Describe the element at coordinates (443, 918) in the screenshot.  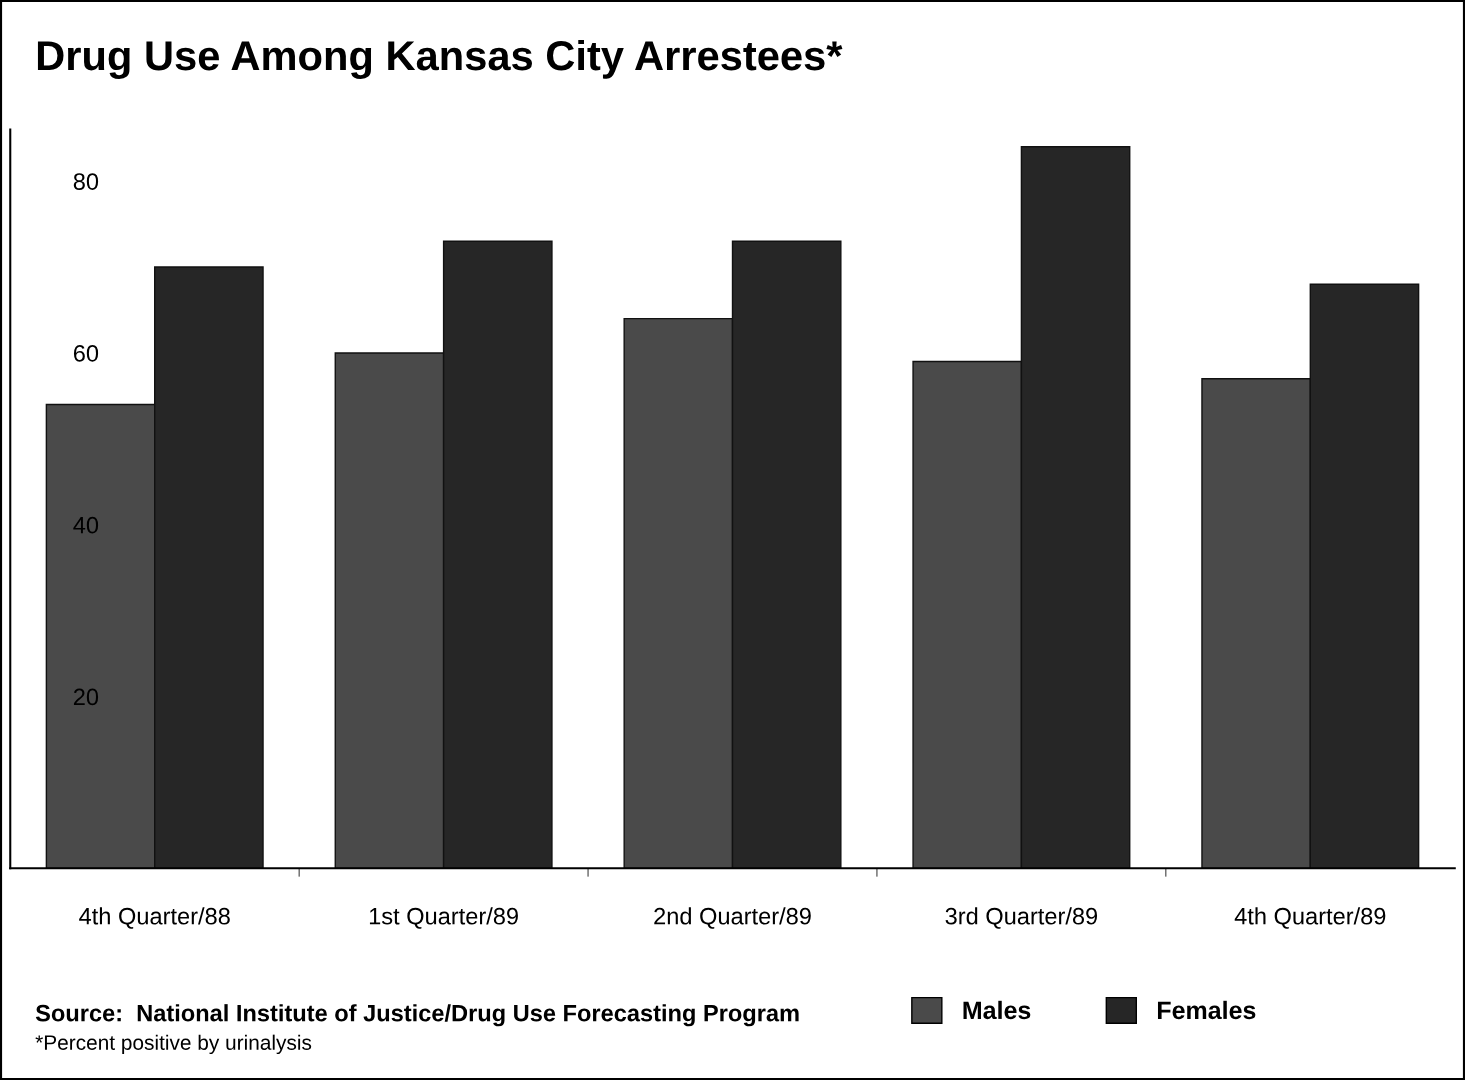
I see `x-tick-label: 1st Quarter/89` at that location.